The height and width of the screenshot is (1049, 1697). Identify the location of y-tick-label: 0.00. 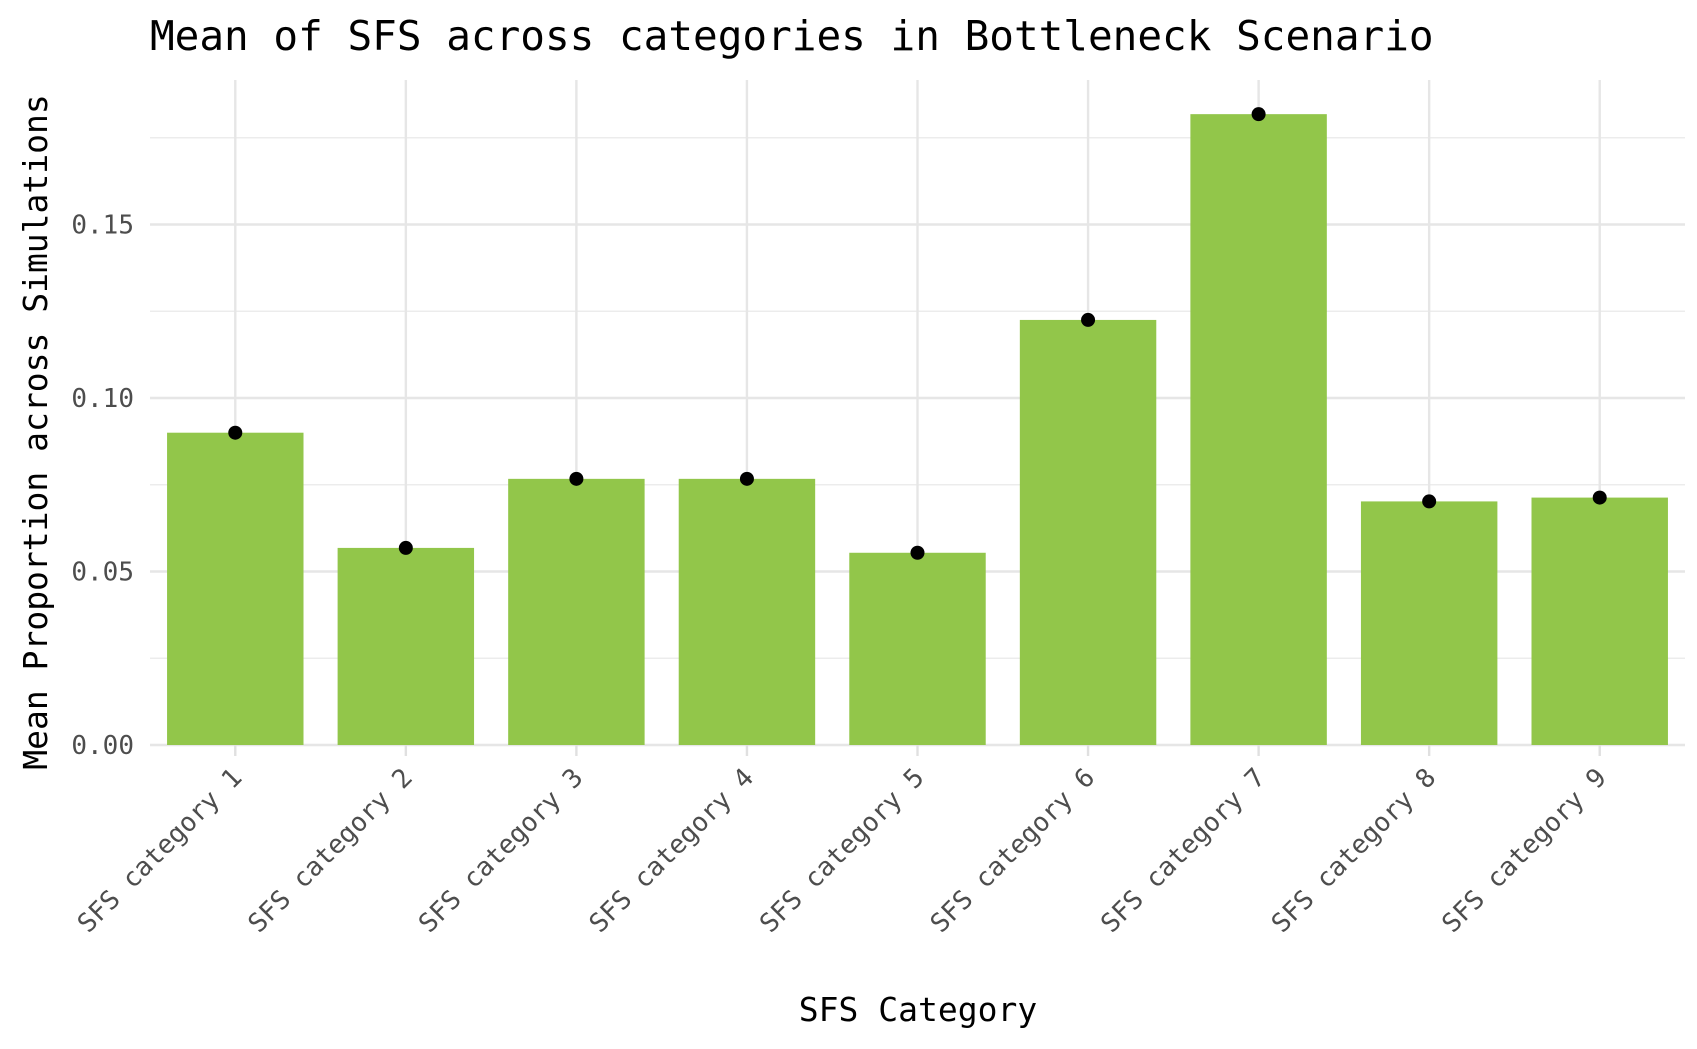
(102, 746).